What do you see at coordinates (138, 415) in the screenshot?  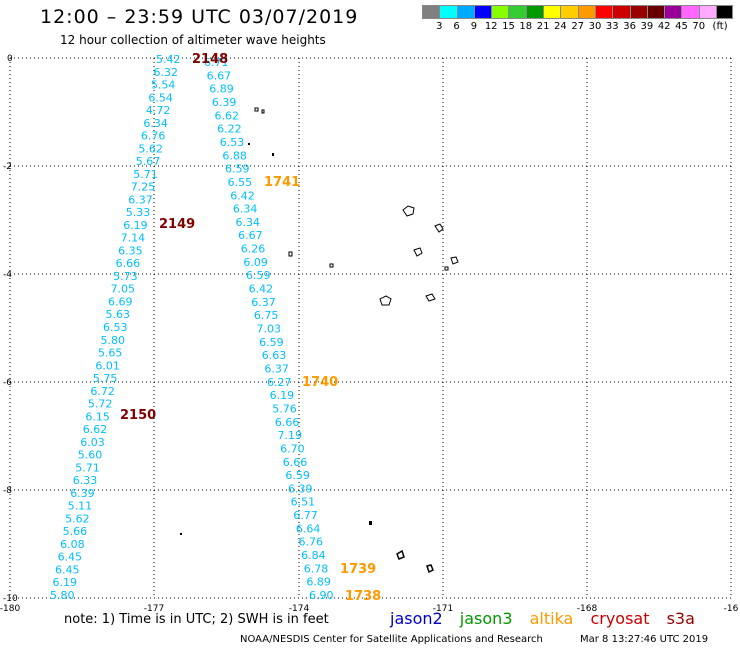 I see `time-label: 2150` at bounding box center [138, 415].